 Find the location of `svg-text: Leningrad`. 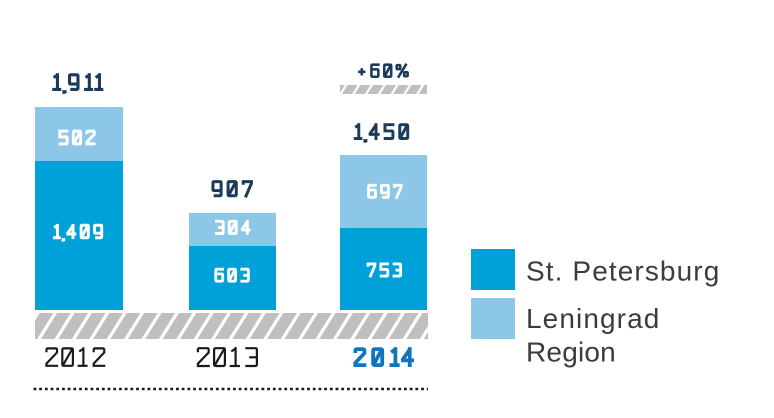

svg-text: Leningrad is located at coordinates (593, 318).